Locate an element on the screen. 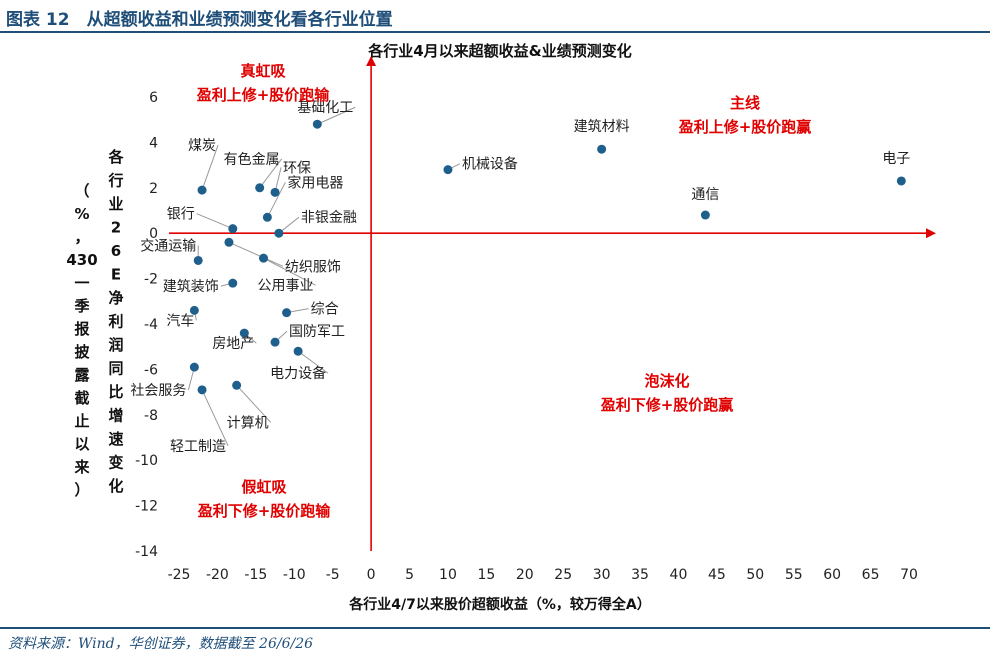 Image resolution: width=996 pixels, height=658 pixels. y-axis-note-char: % is located at coordinates (81, 214).